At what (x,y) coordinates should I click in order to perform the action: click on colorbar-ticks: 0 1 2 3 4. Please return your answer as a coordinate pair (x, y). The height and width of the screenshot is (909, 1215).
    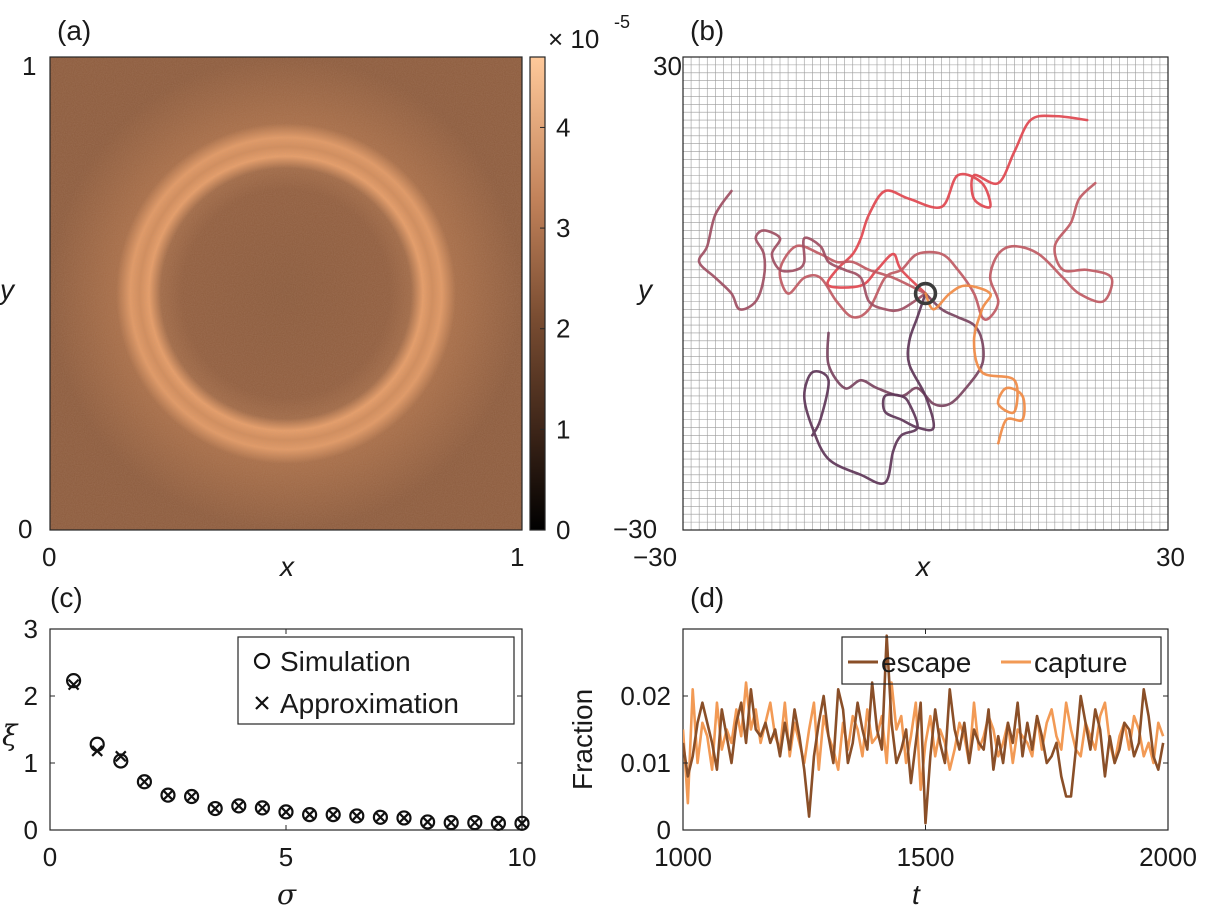
    Looking at the image, I should click on (555, 328).